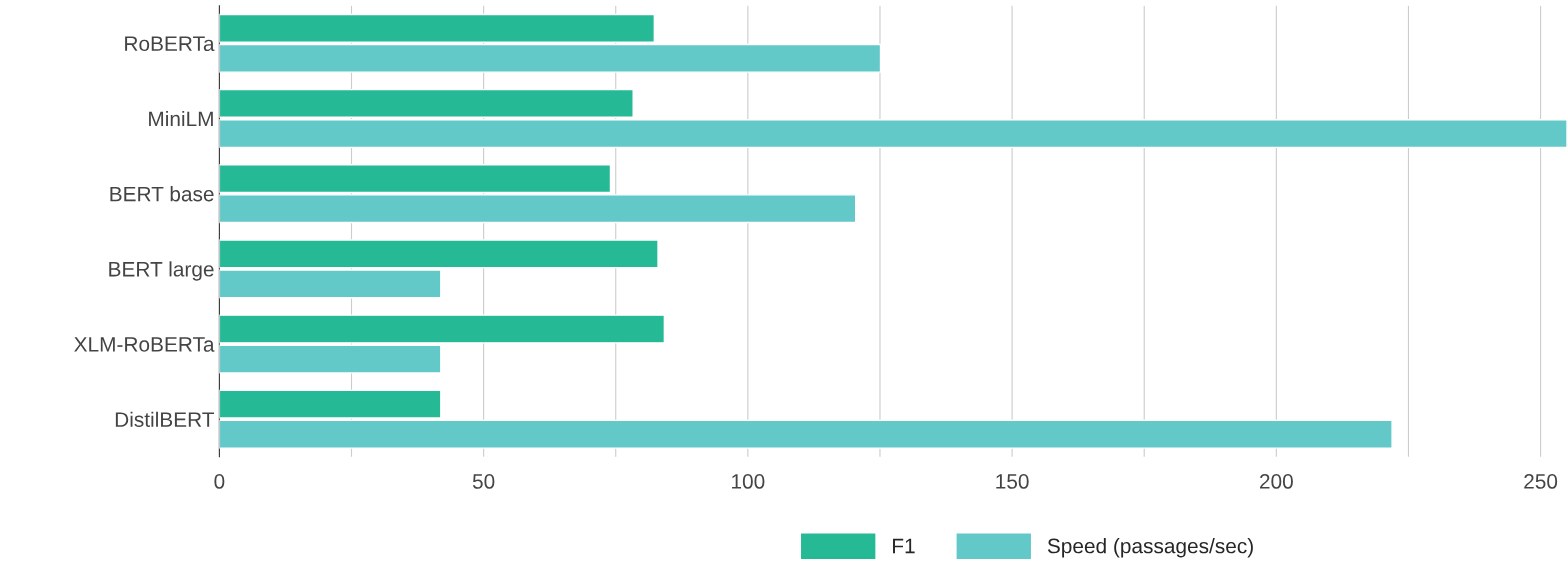  I want to click on x-tick-label: 0, so click(219, 481).